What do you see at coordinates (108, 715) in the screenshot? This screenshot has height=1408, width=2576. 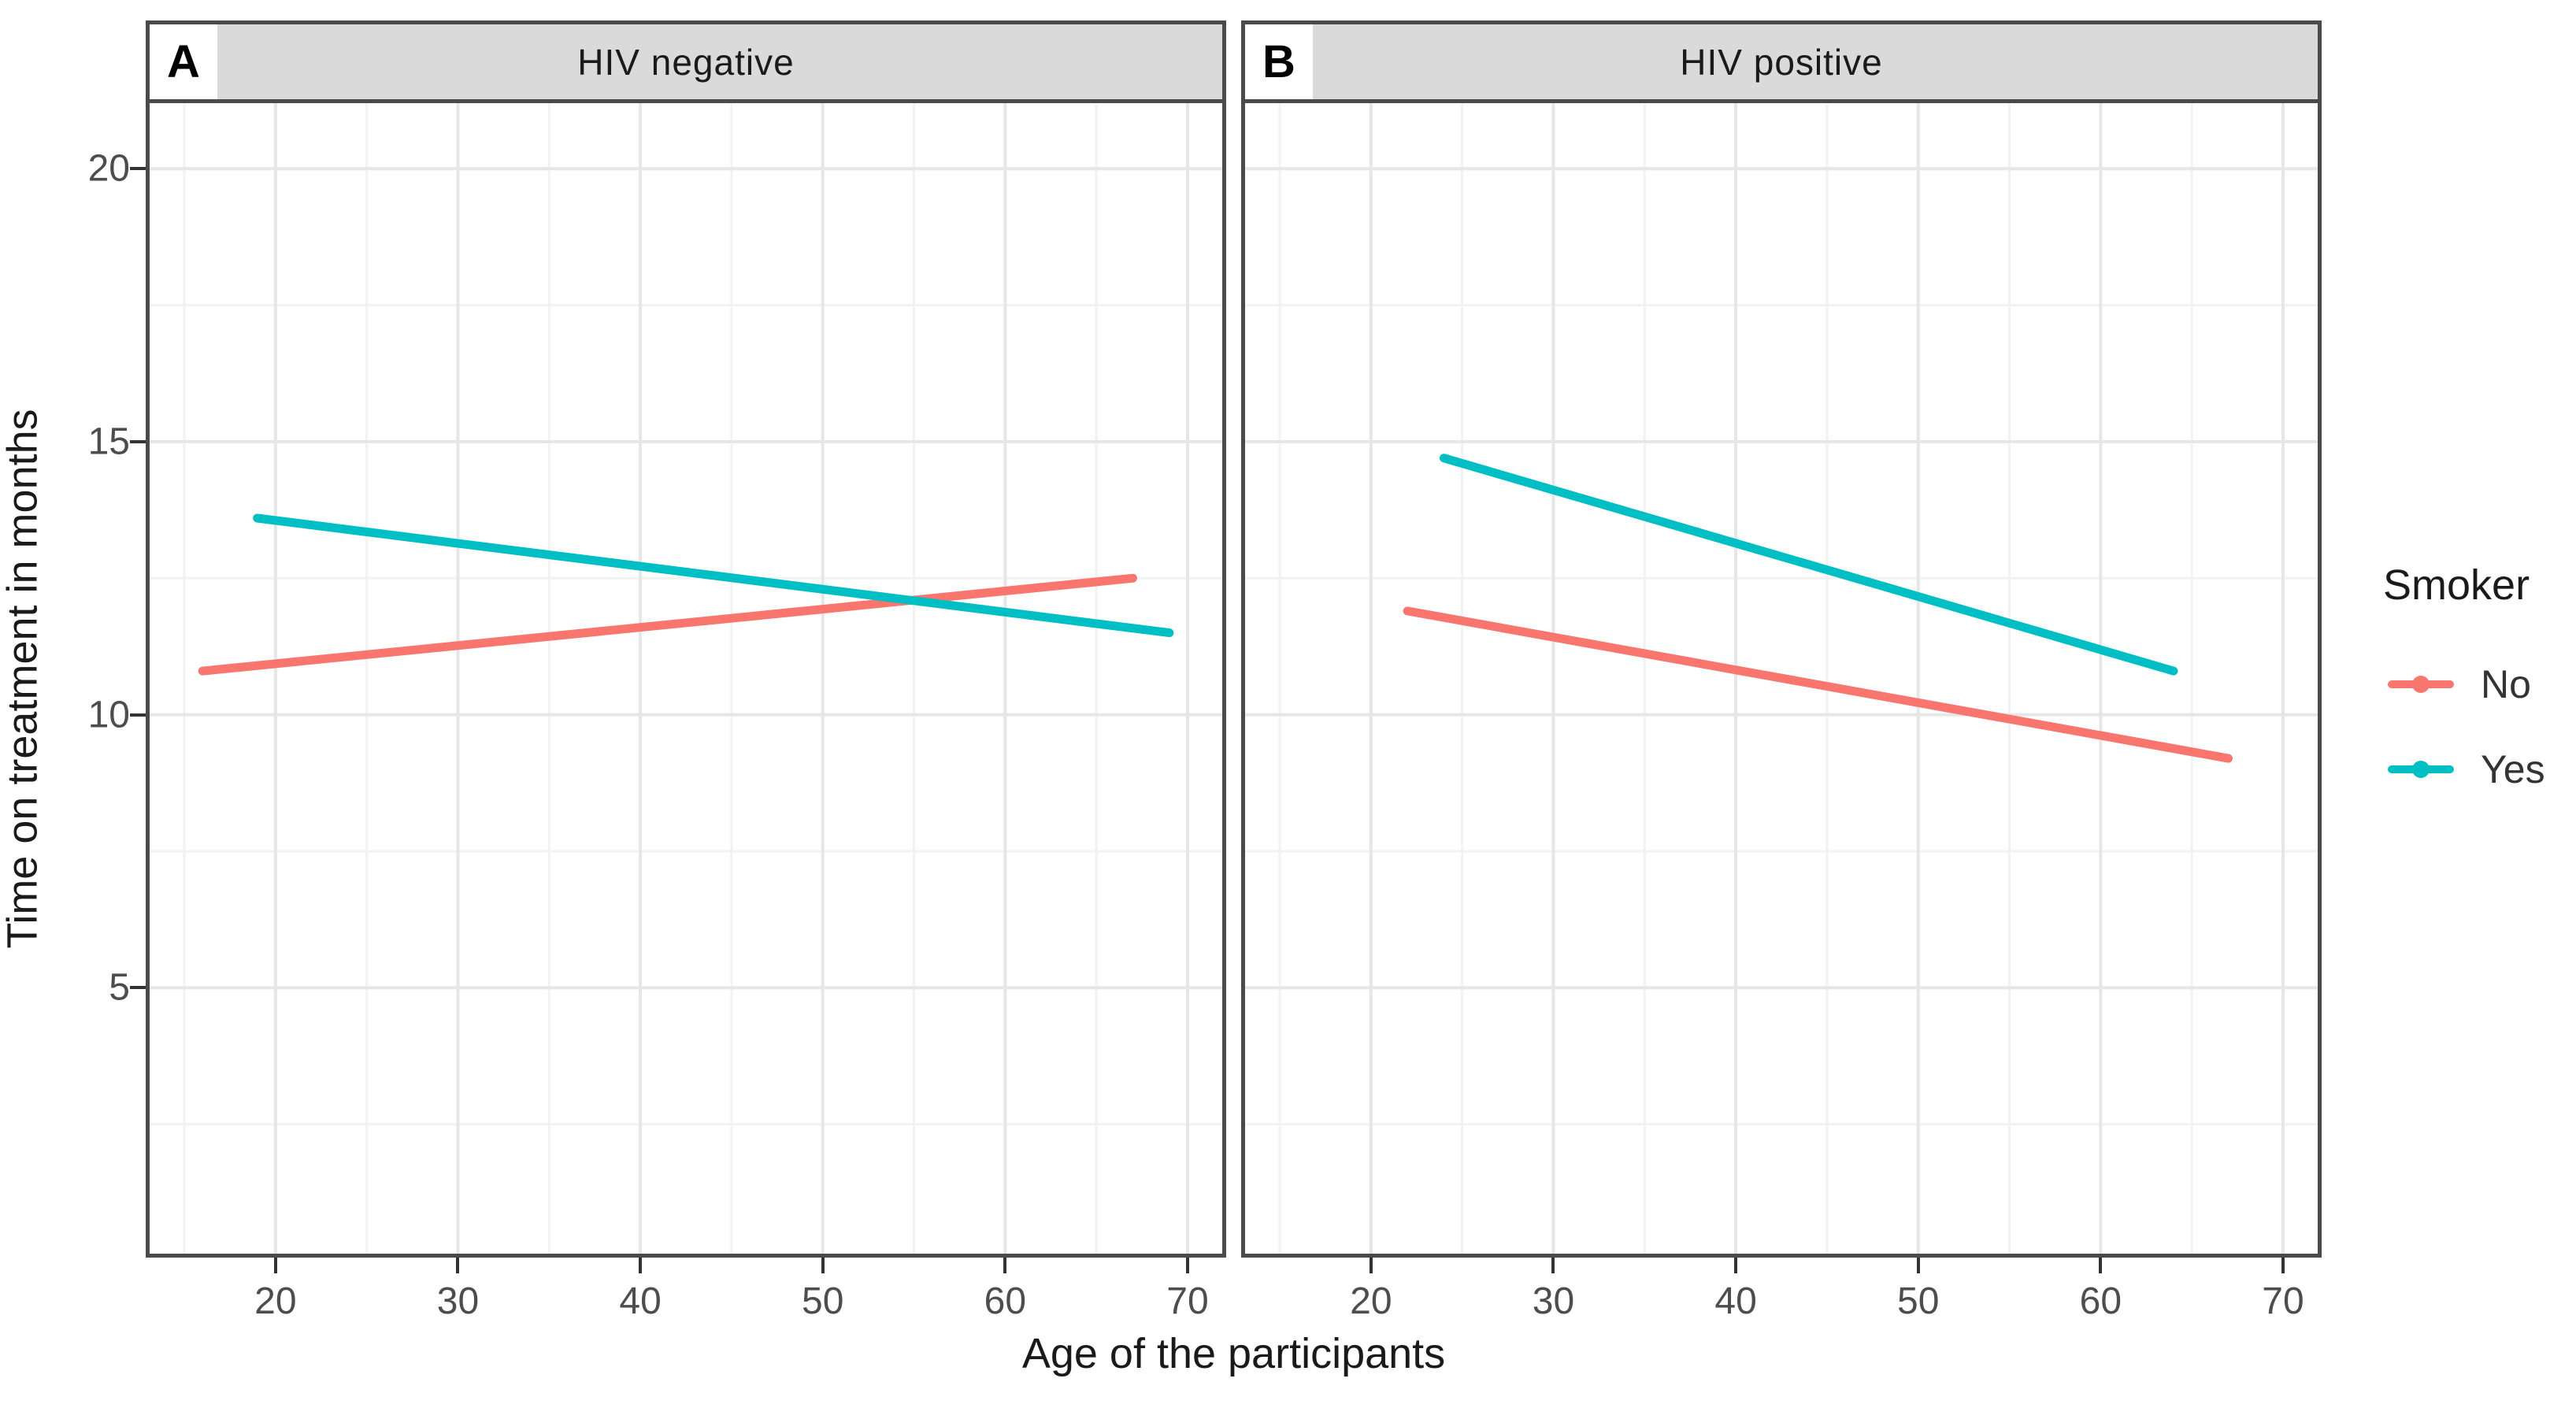 I see `y-axis-tick-label: 10` at bounding box center [108, 715].